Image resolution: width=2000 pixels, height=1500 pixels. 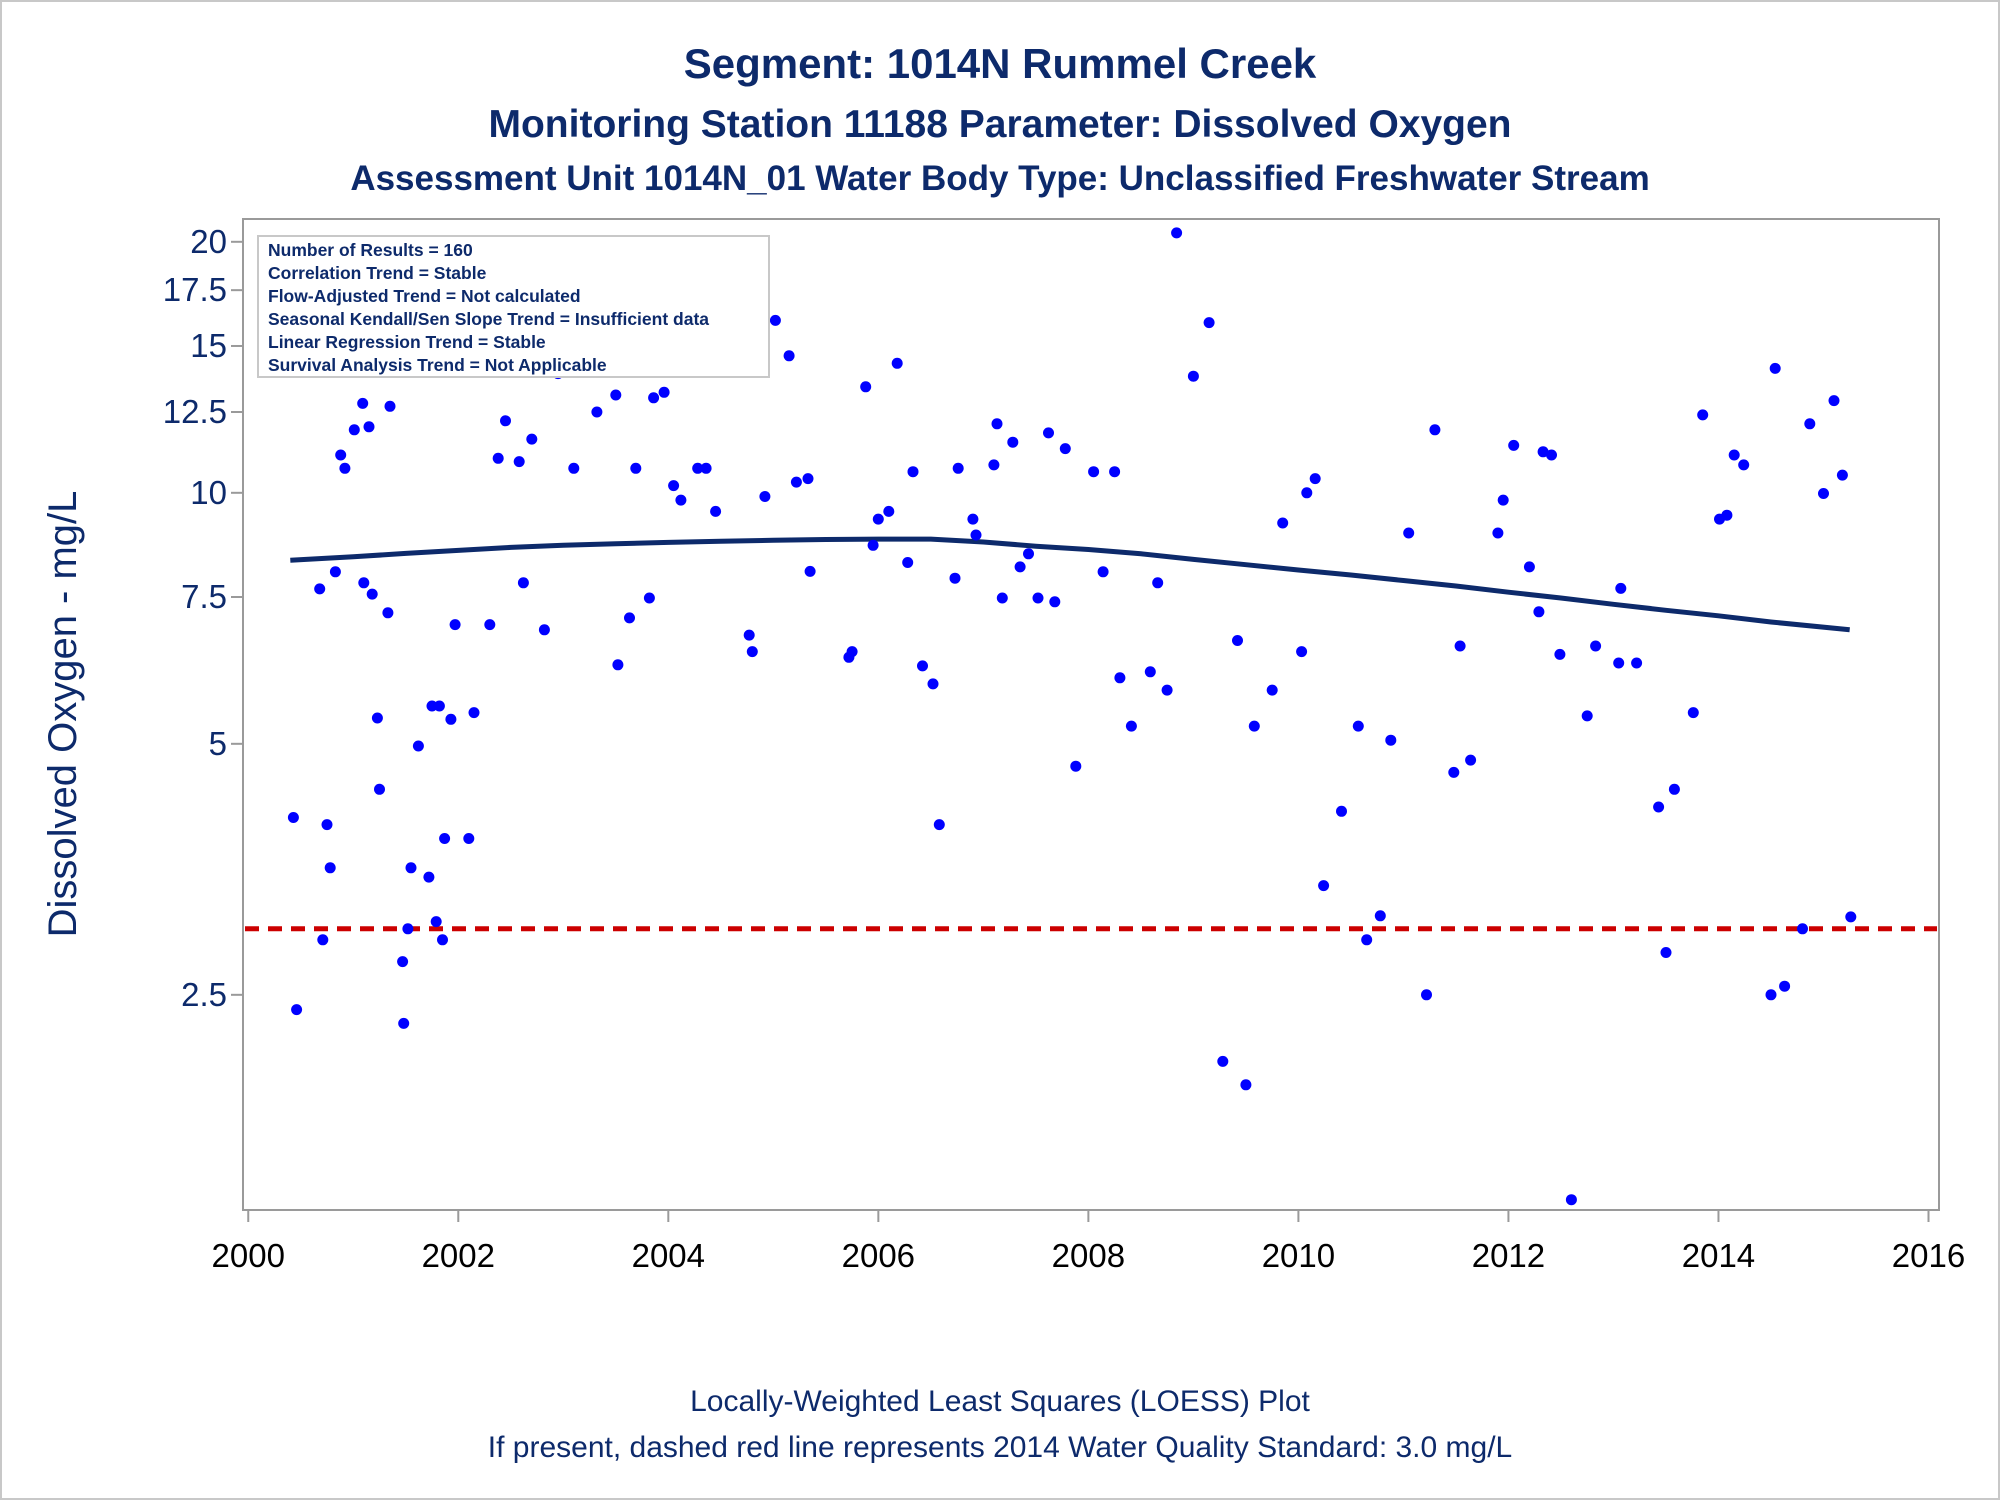 What do you see at coordinates (377, 273) in the screenshot?
I see `stat-line-2: Correlation Trend = Stable` at bounding box center [377, 273].